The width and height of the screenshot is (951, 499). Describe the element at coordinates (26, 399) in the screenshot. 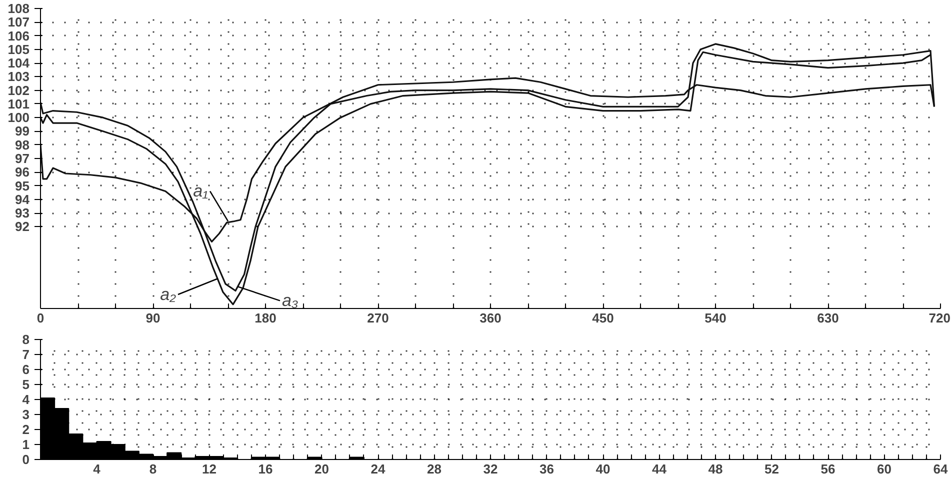

I see `y-tick-label: 4` at that location.